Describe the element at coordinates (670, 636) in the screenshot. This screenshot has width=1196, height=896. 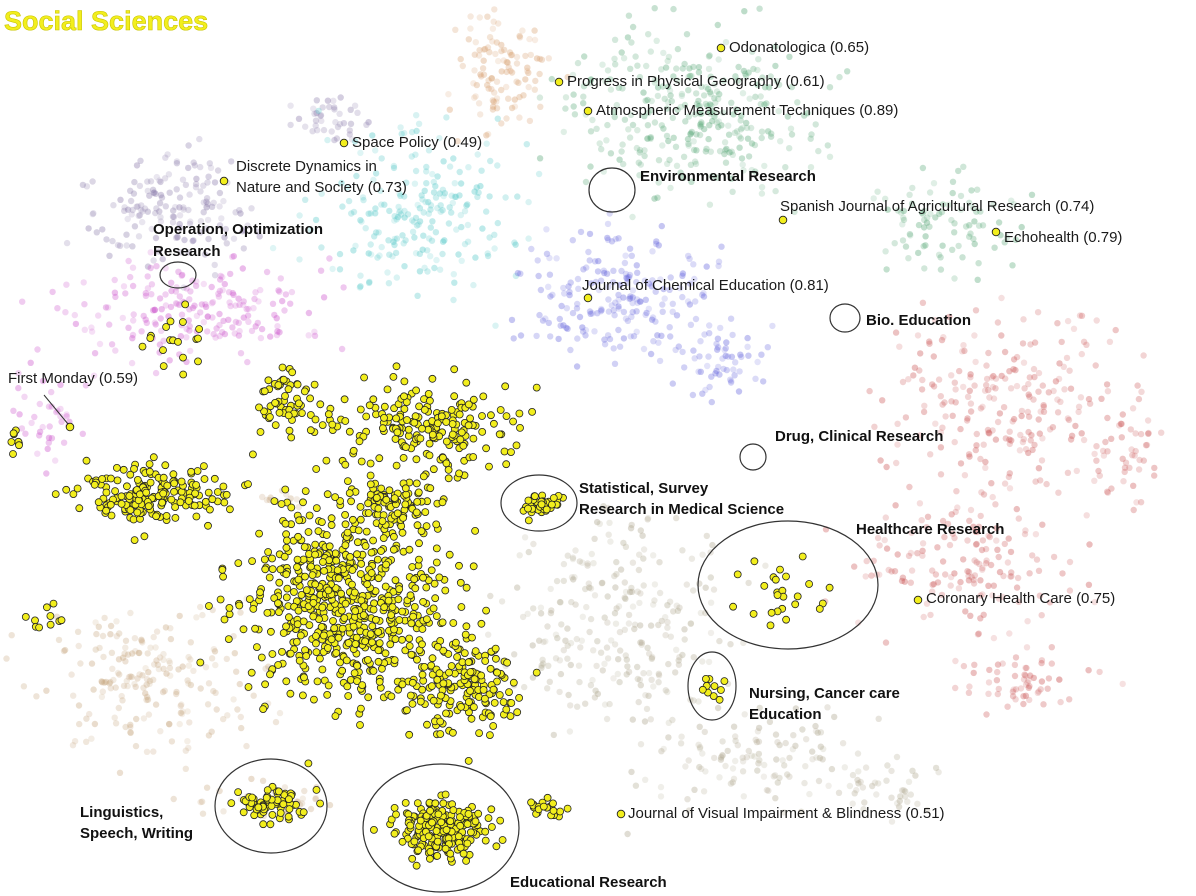
I see `background-point-2098` at that location.